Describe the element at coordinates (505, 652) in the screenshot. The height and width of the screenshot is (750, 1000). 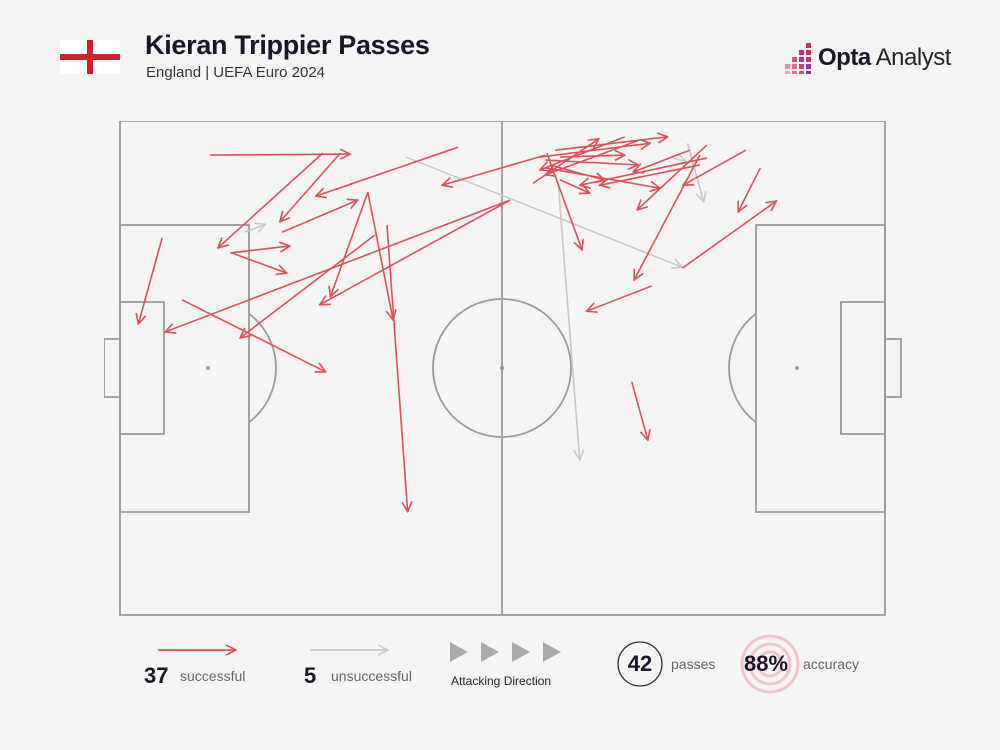
I see `attacking-direction-arrows-icon` at that location.